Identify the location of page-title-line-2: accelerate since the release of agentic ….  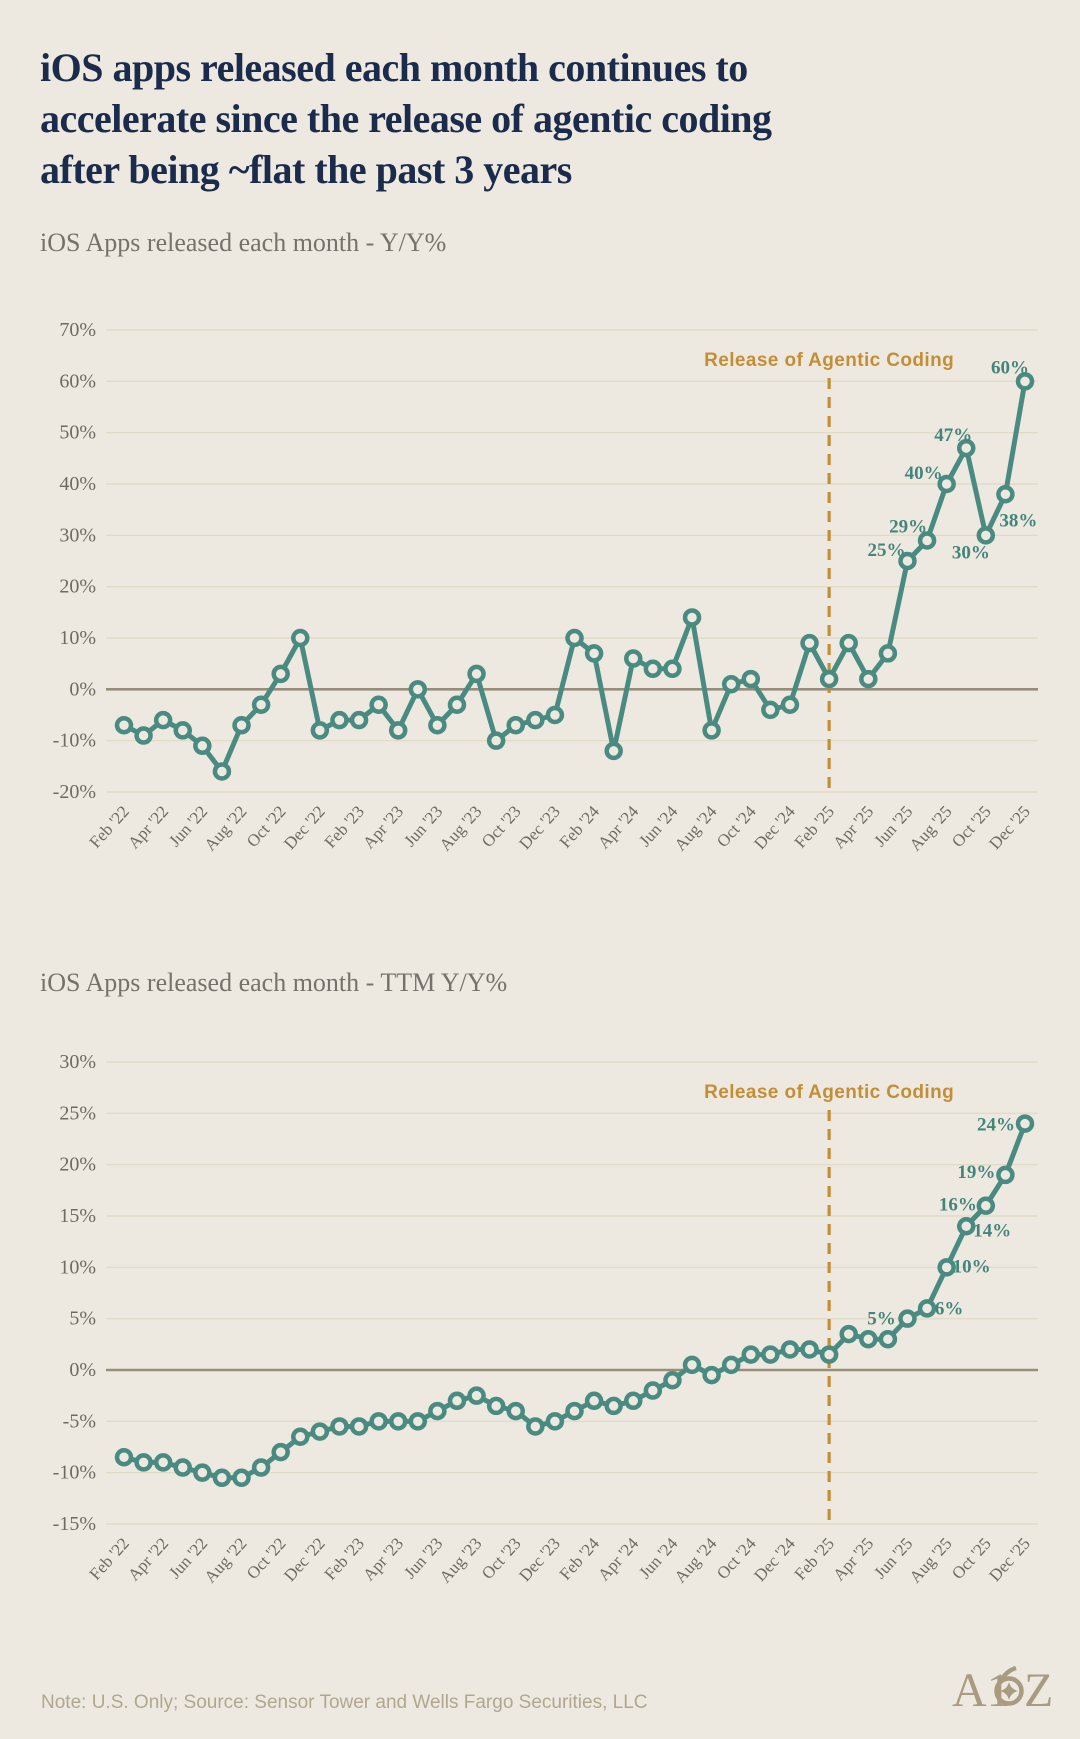
(406, 118).